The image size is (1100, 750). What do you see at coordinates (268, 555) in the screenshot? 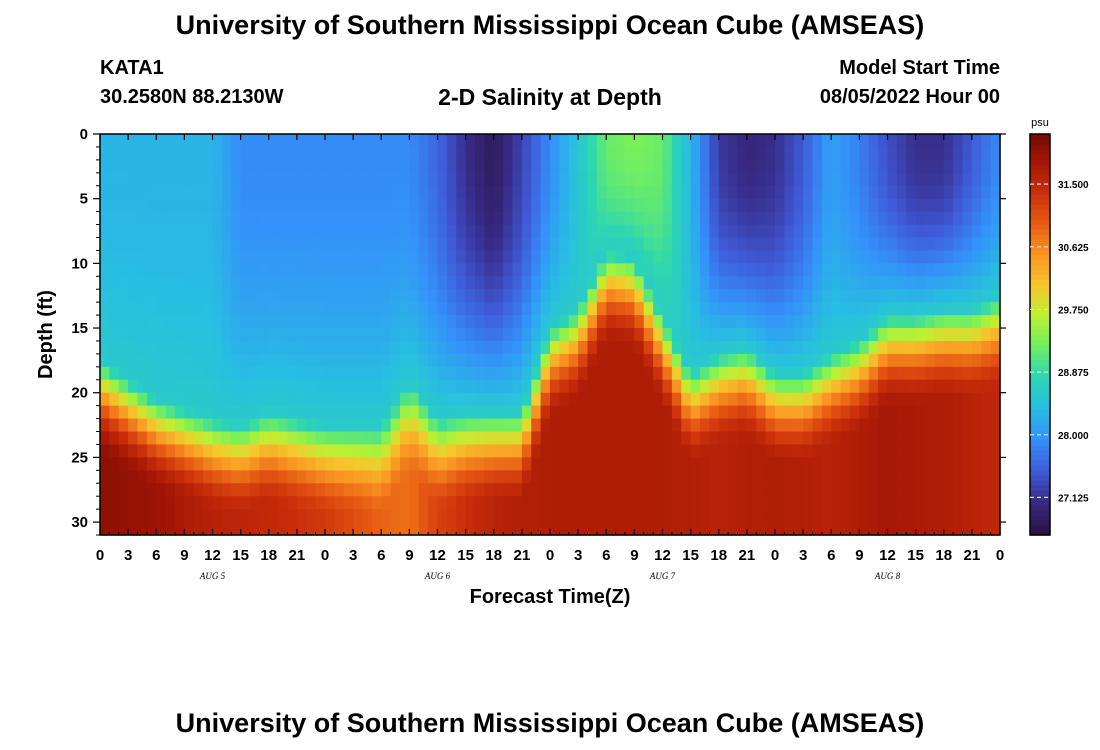
I see `x-tick-label: 18` at bounding box center [268, 555].